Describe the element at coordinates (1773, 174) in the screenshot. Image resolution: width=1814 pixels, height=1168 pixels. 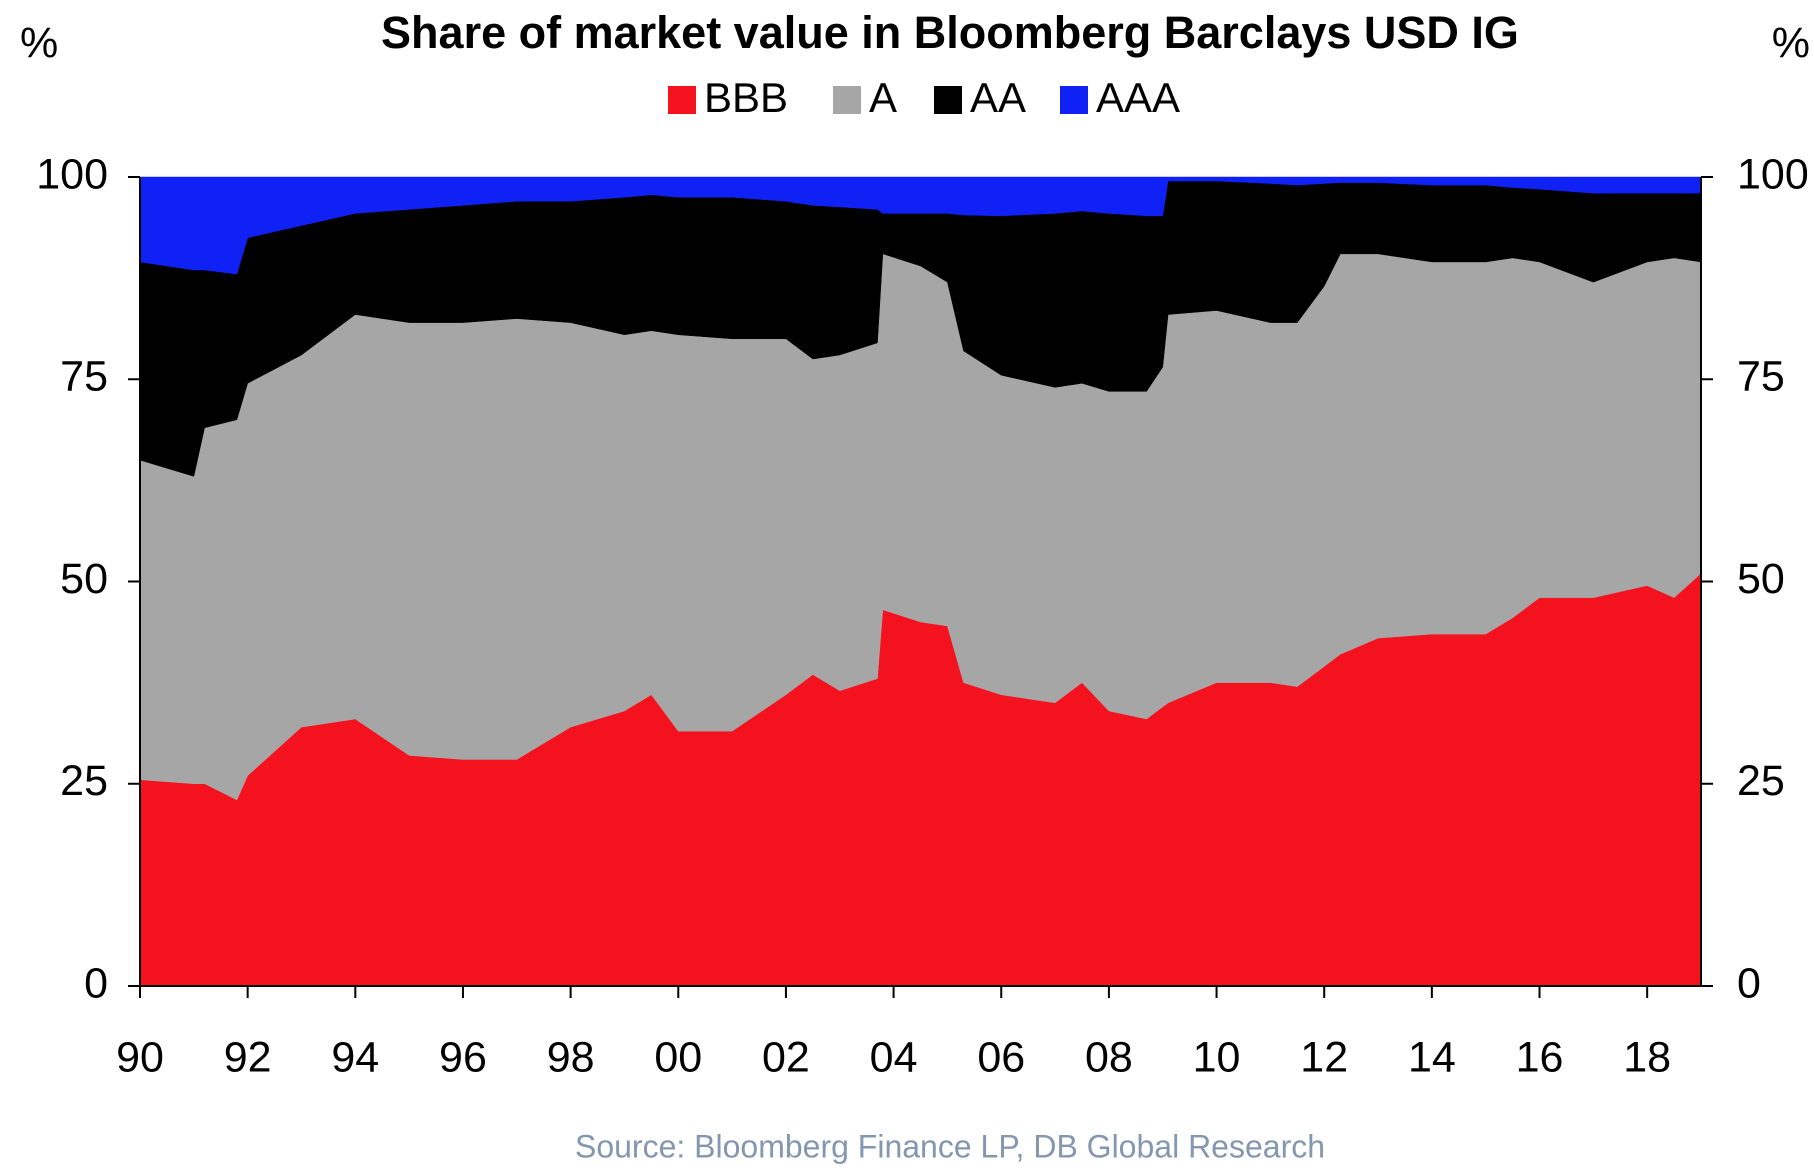
I see `y2-tick-label: 100` at that location.